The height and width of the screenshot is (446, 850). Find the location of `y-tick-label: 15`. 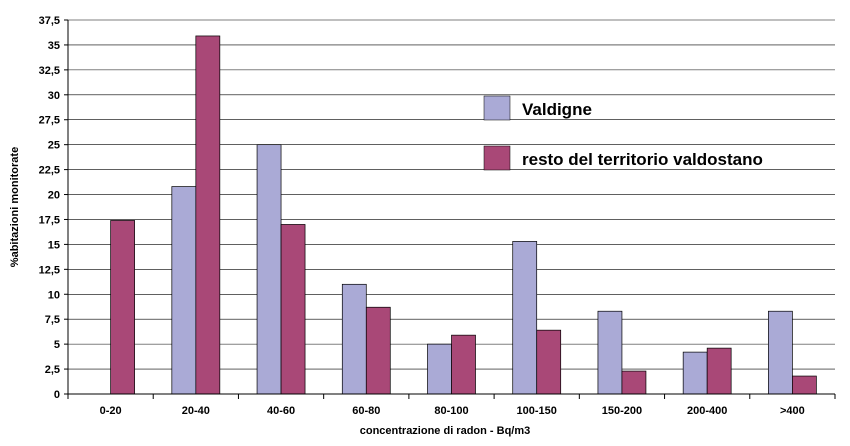

y-tick-label: 15 is located at coordinates (54, 245).